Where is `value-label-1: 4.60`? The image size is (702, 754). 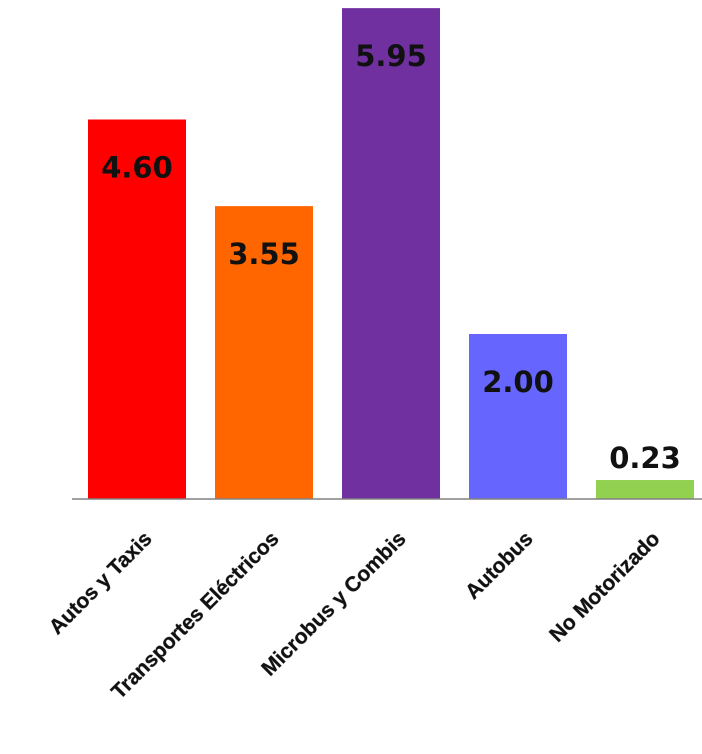
value-label-1: 4.60 is located at coordinates (137, 168).